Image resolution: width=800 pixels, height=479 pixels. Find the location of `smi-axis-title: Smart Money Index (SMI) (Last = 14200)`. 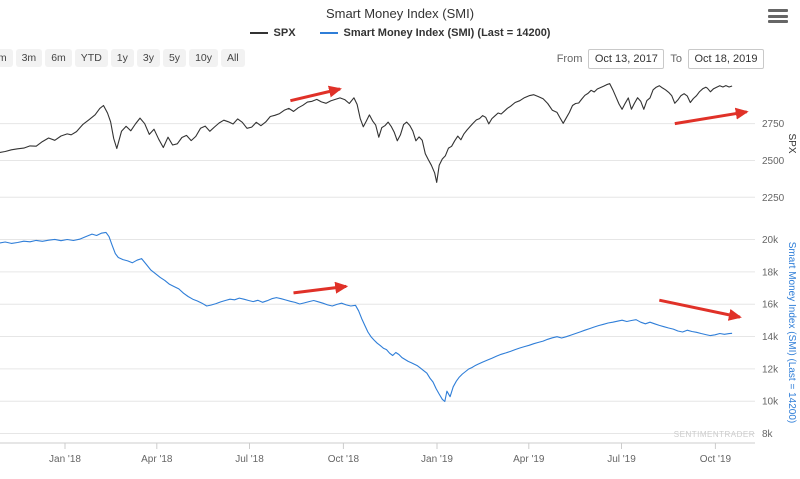

smi-axis-title: Smart Money Index (SMI) (Last = 14200) is located at coordinates (791, 332).